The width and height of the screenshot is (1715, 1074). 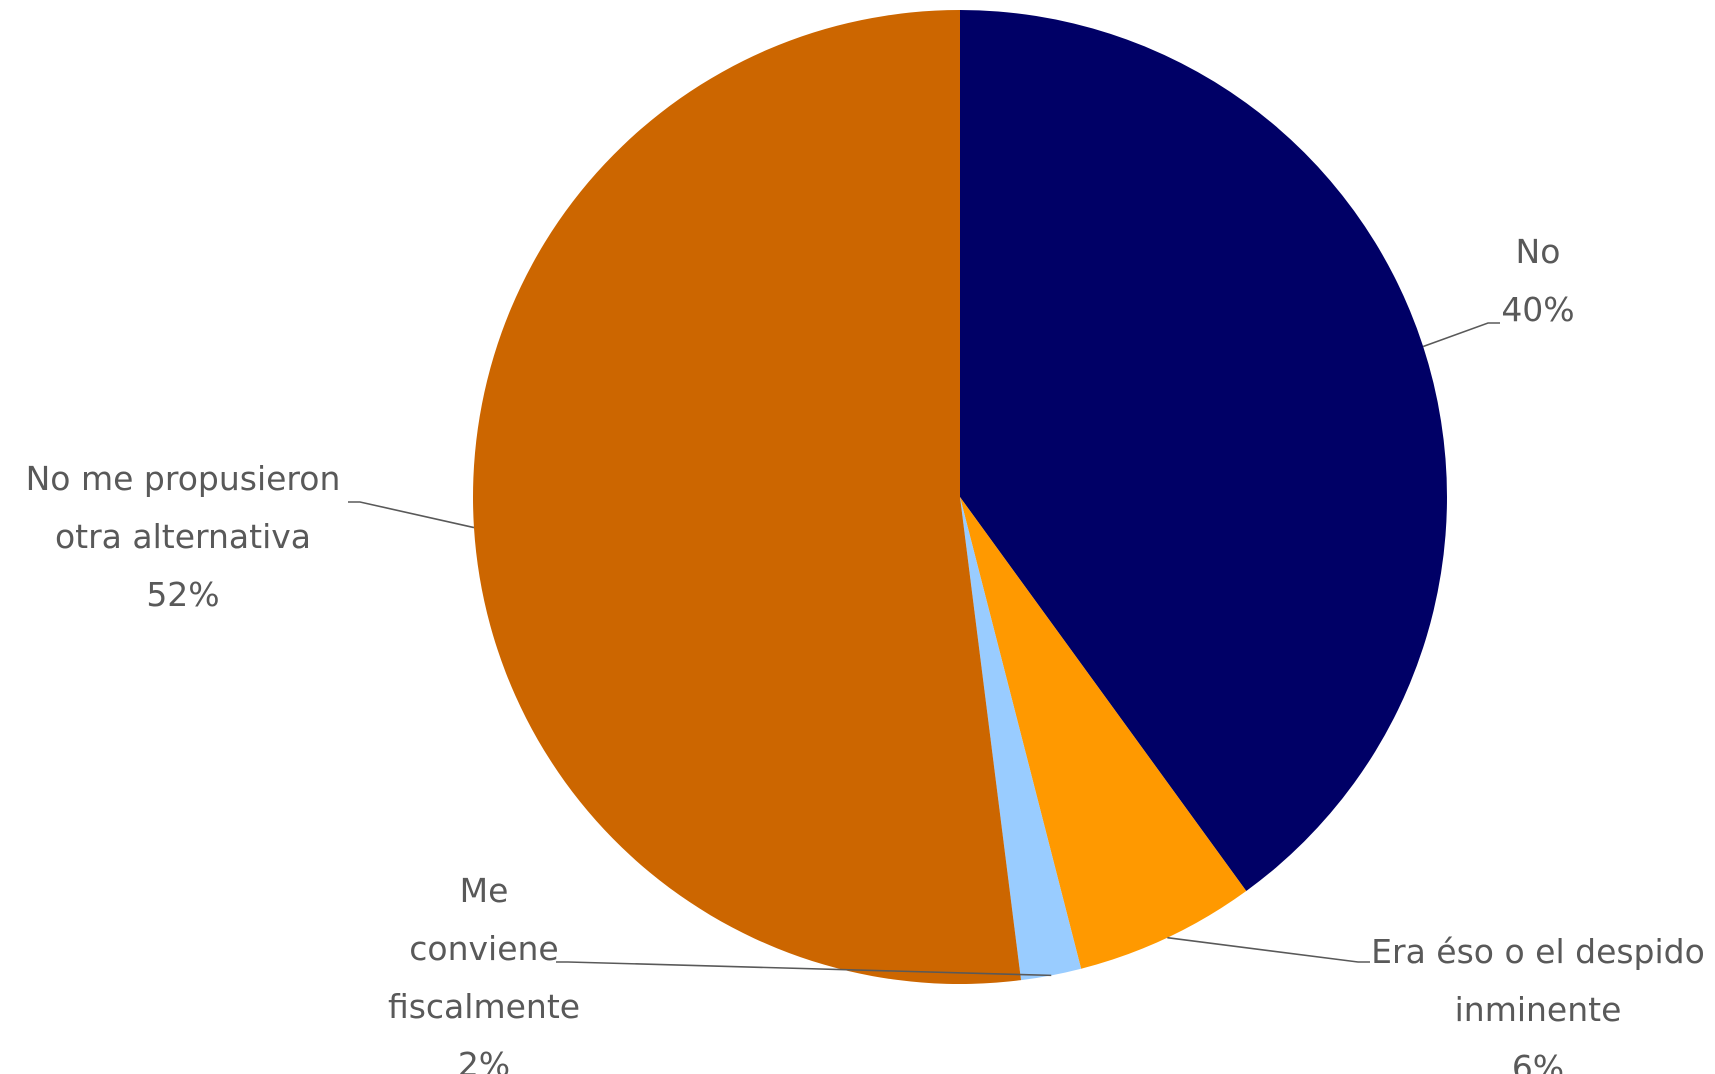 I want to click on data-label-no-me-propusieron-otra-alternativa: No me propusieron otra alternativa 52%, so click(x=183, y=536).